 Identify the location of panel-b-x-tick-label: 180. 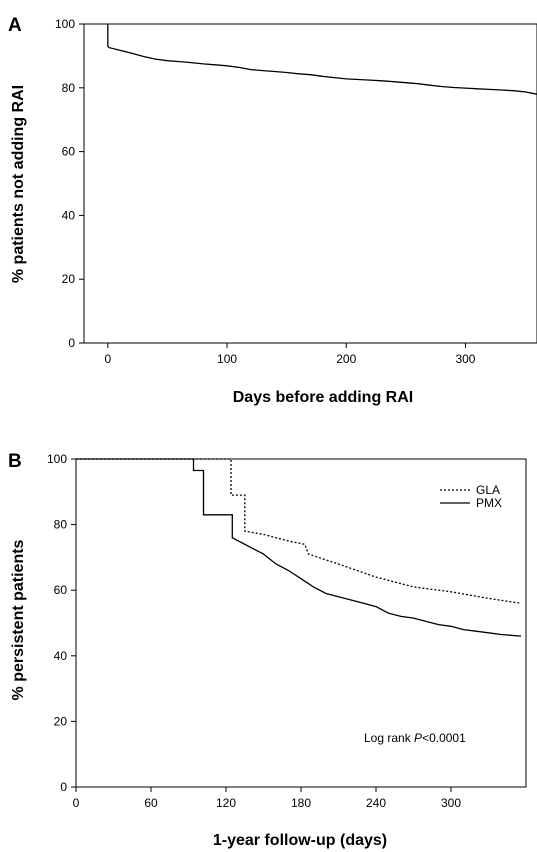
(301, 803).